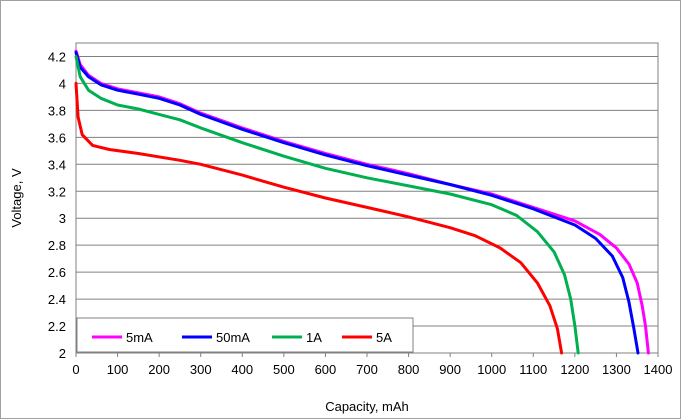 This screenshot has width=681, height=419. I want to click on x-tick-label: 800, so click(409, 369).